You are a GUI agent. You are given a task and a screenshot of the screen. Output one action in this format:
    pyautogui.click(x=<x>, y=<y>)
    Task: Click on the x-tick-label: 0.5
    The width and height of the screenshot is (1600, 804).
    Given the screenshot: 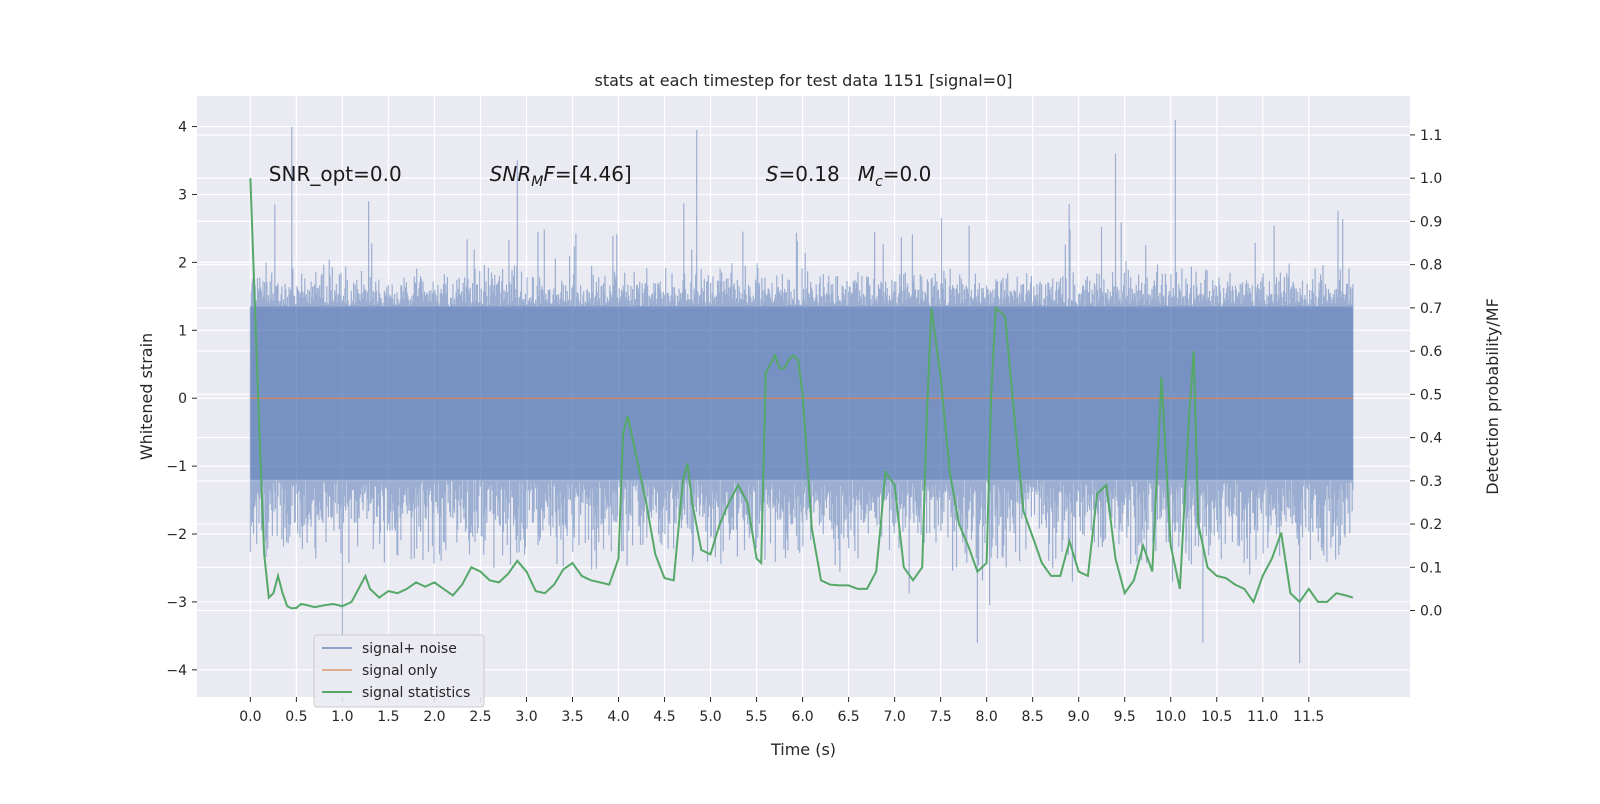 What is the action you would take?
    pyautogui.click(x=296, y=717)
    